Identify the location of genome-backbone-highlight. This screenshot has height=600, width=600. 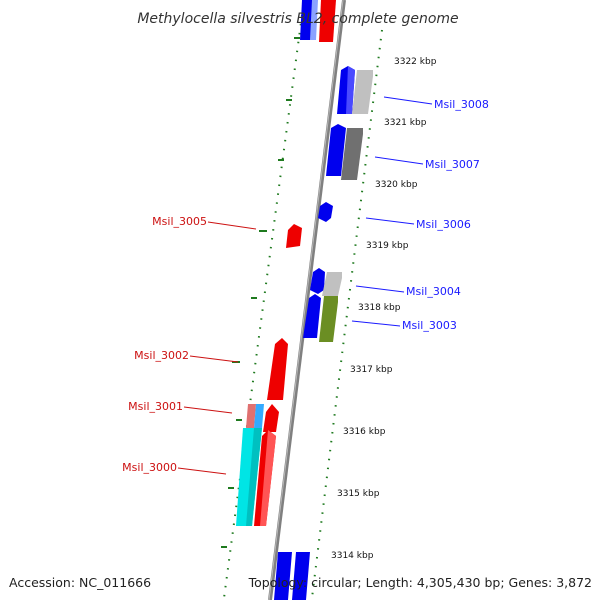
(306, 300).